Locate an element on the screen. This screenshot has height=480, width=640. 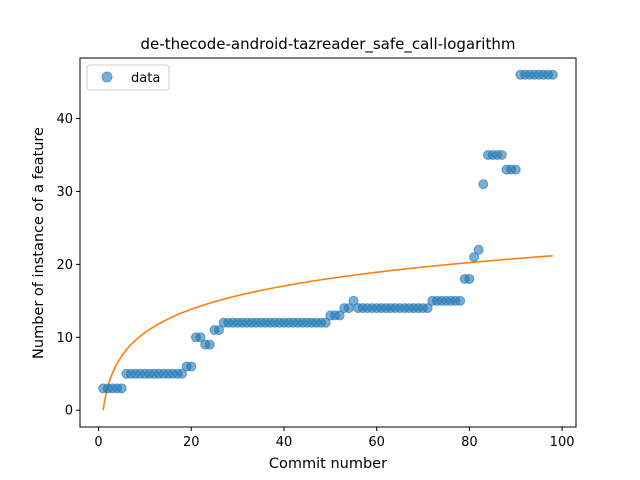
legend-marker-data is located at coordinates (107, 77).